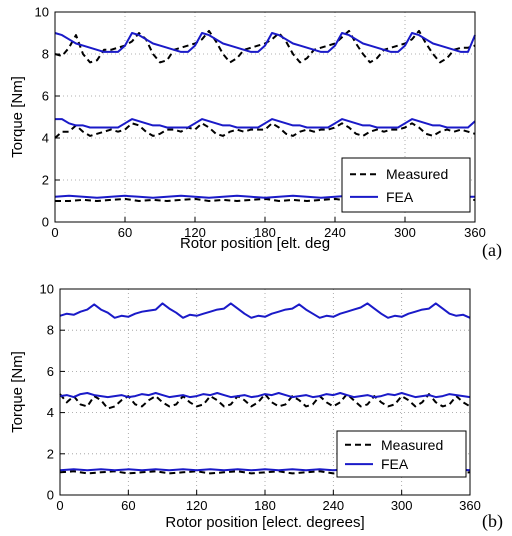 The width and height of the screenshot is (512, 536). I want to click on panel-label: (a), so click(492, 250).